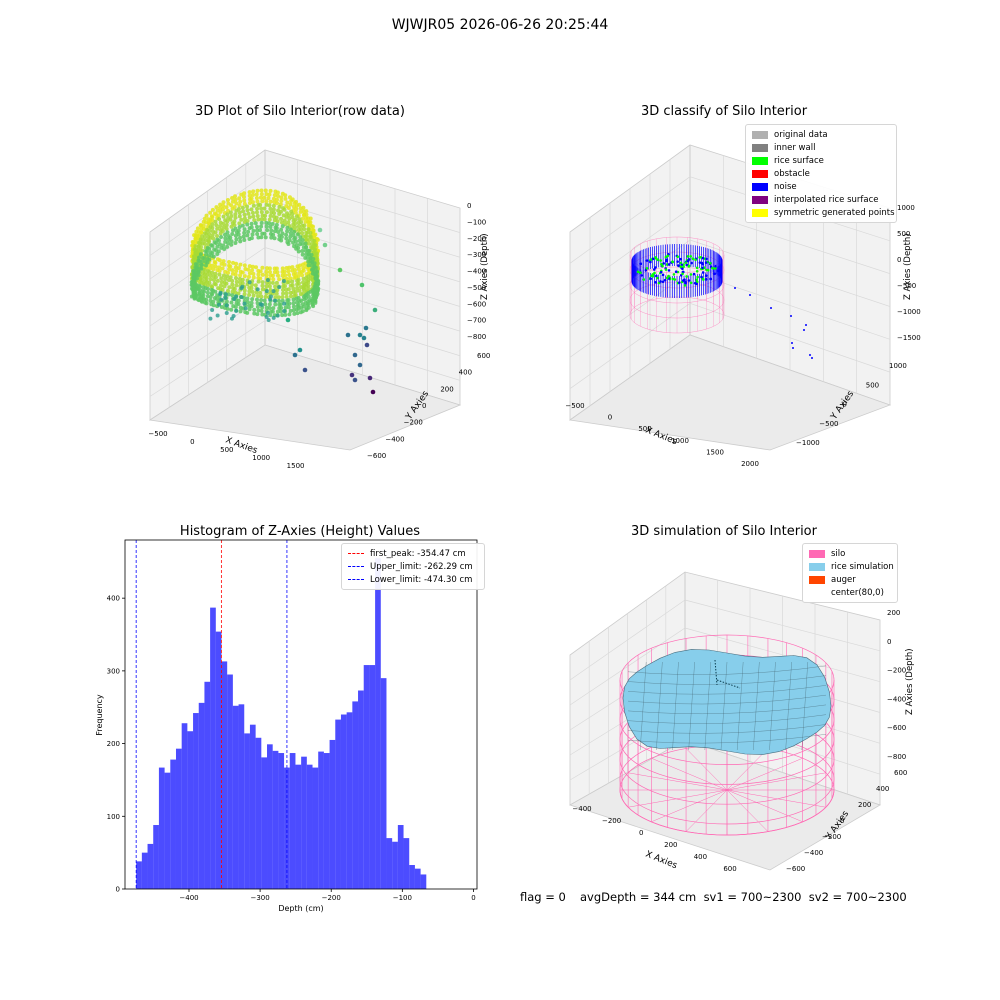  Describe the element at coordinates (899, 260) in the screenshot. I see `cls-zticks-label: 0` at that location.